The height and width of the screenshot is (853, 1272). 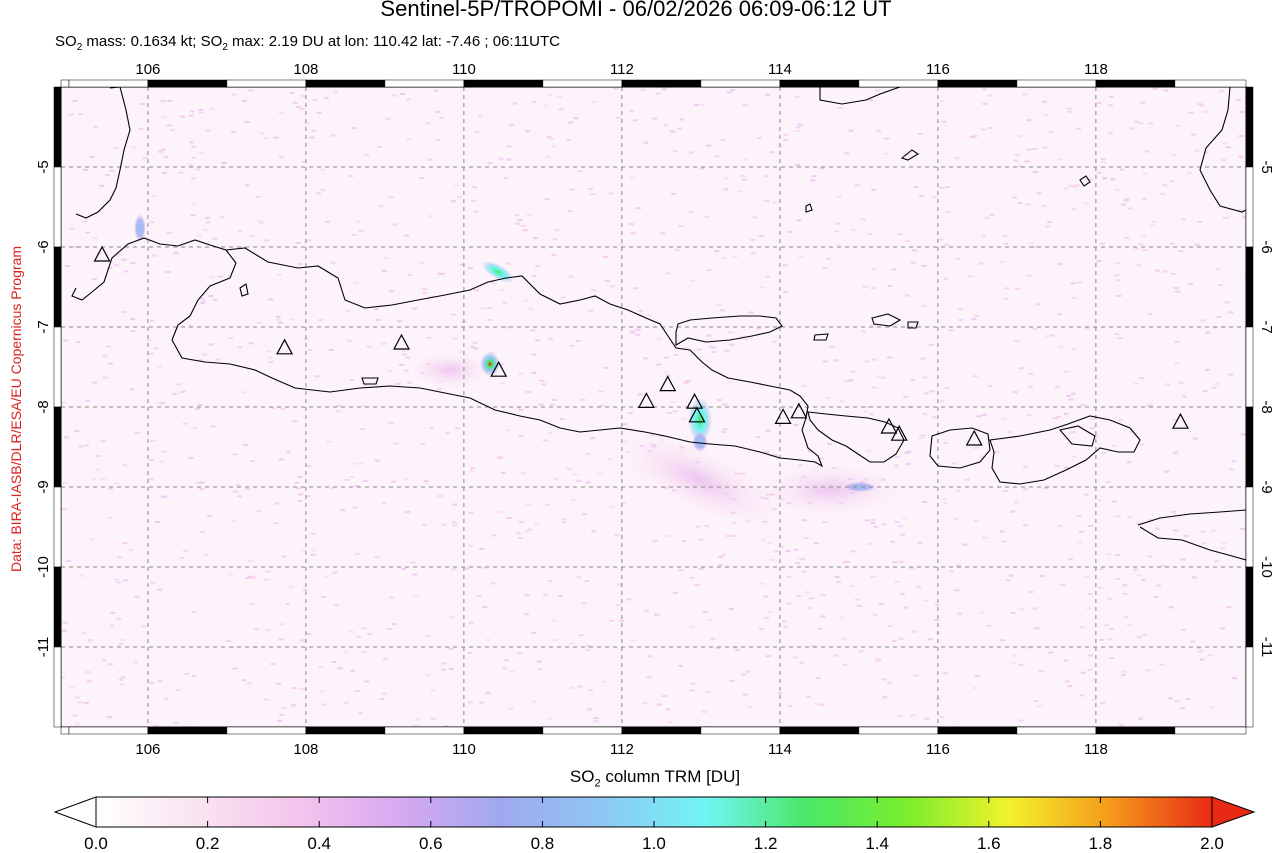 What do you see at coordinates (225, 47) in the screenshot?
I see `summary-sub-2: 2` at bounding box center [225, 47].